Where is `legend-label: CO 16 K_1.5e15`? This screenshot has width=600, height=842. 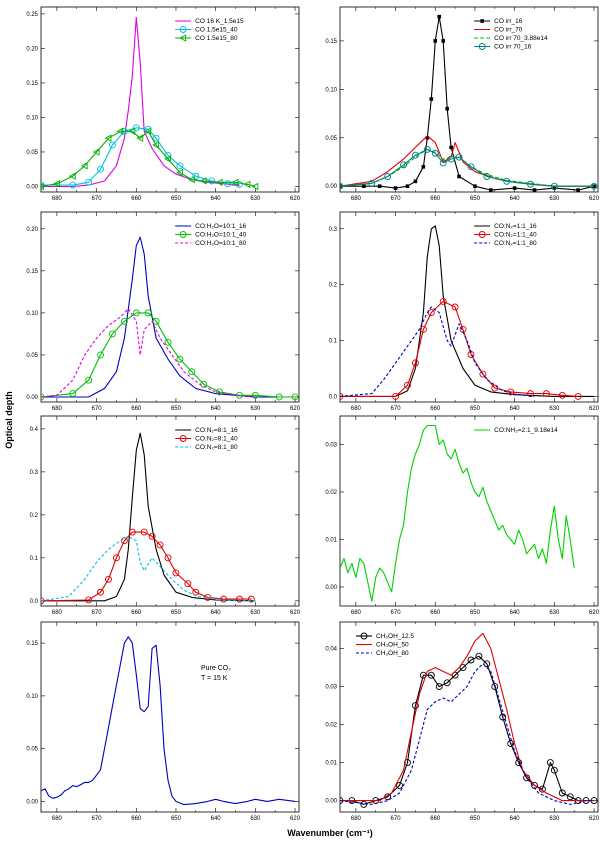 legend-label: CO 16 K_1.5e15 is located at coordinates (219, 21).